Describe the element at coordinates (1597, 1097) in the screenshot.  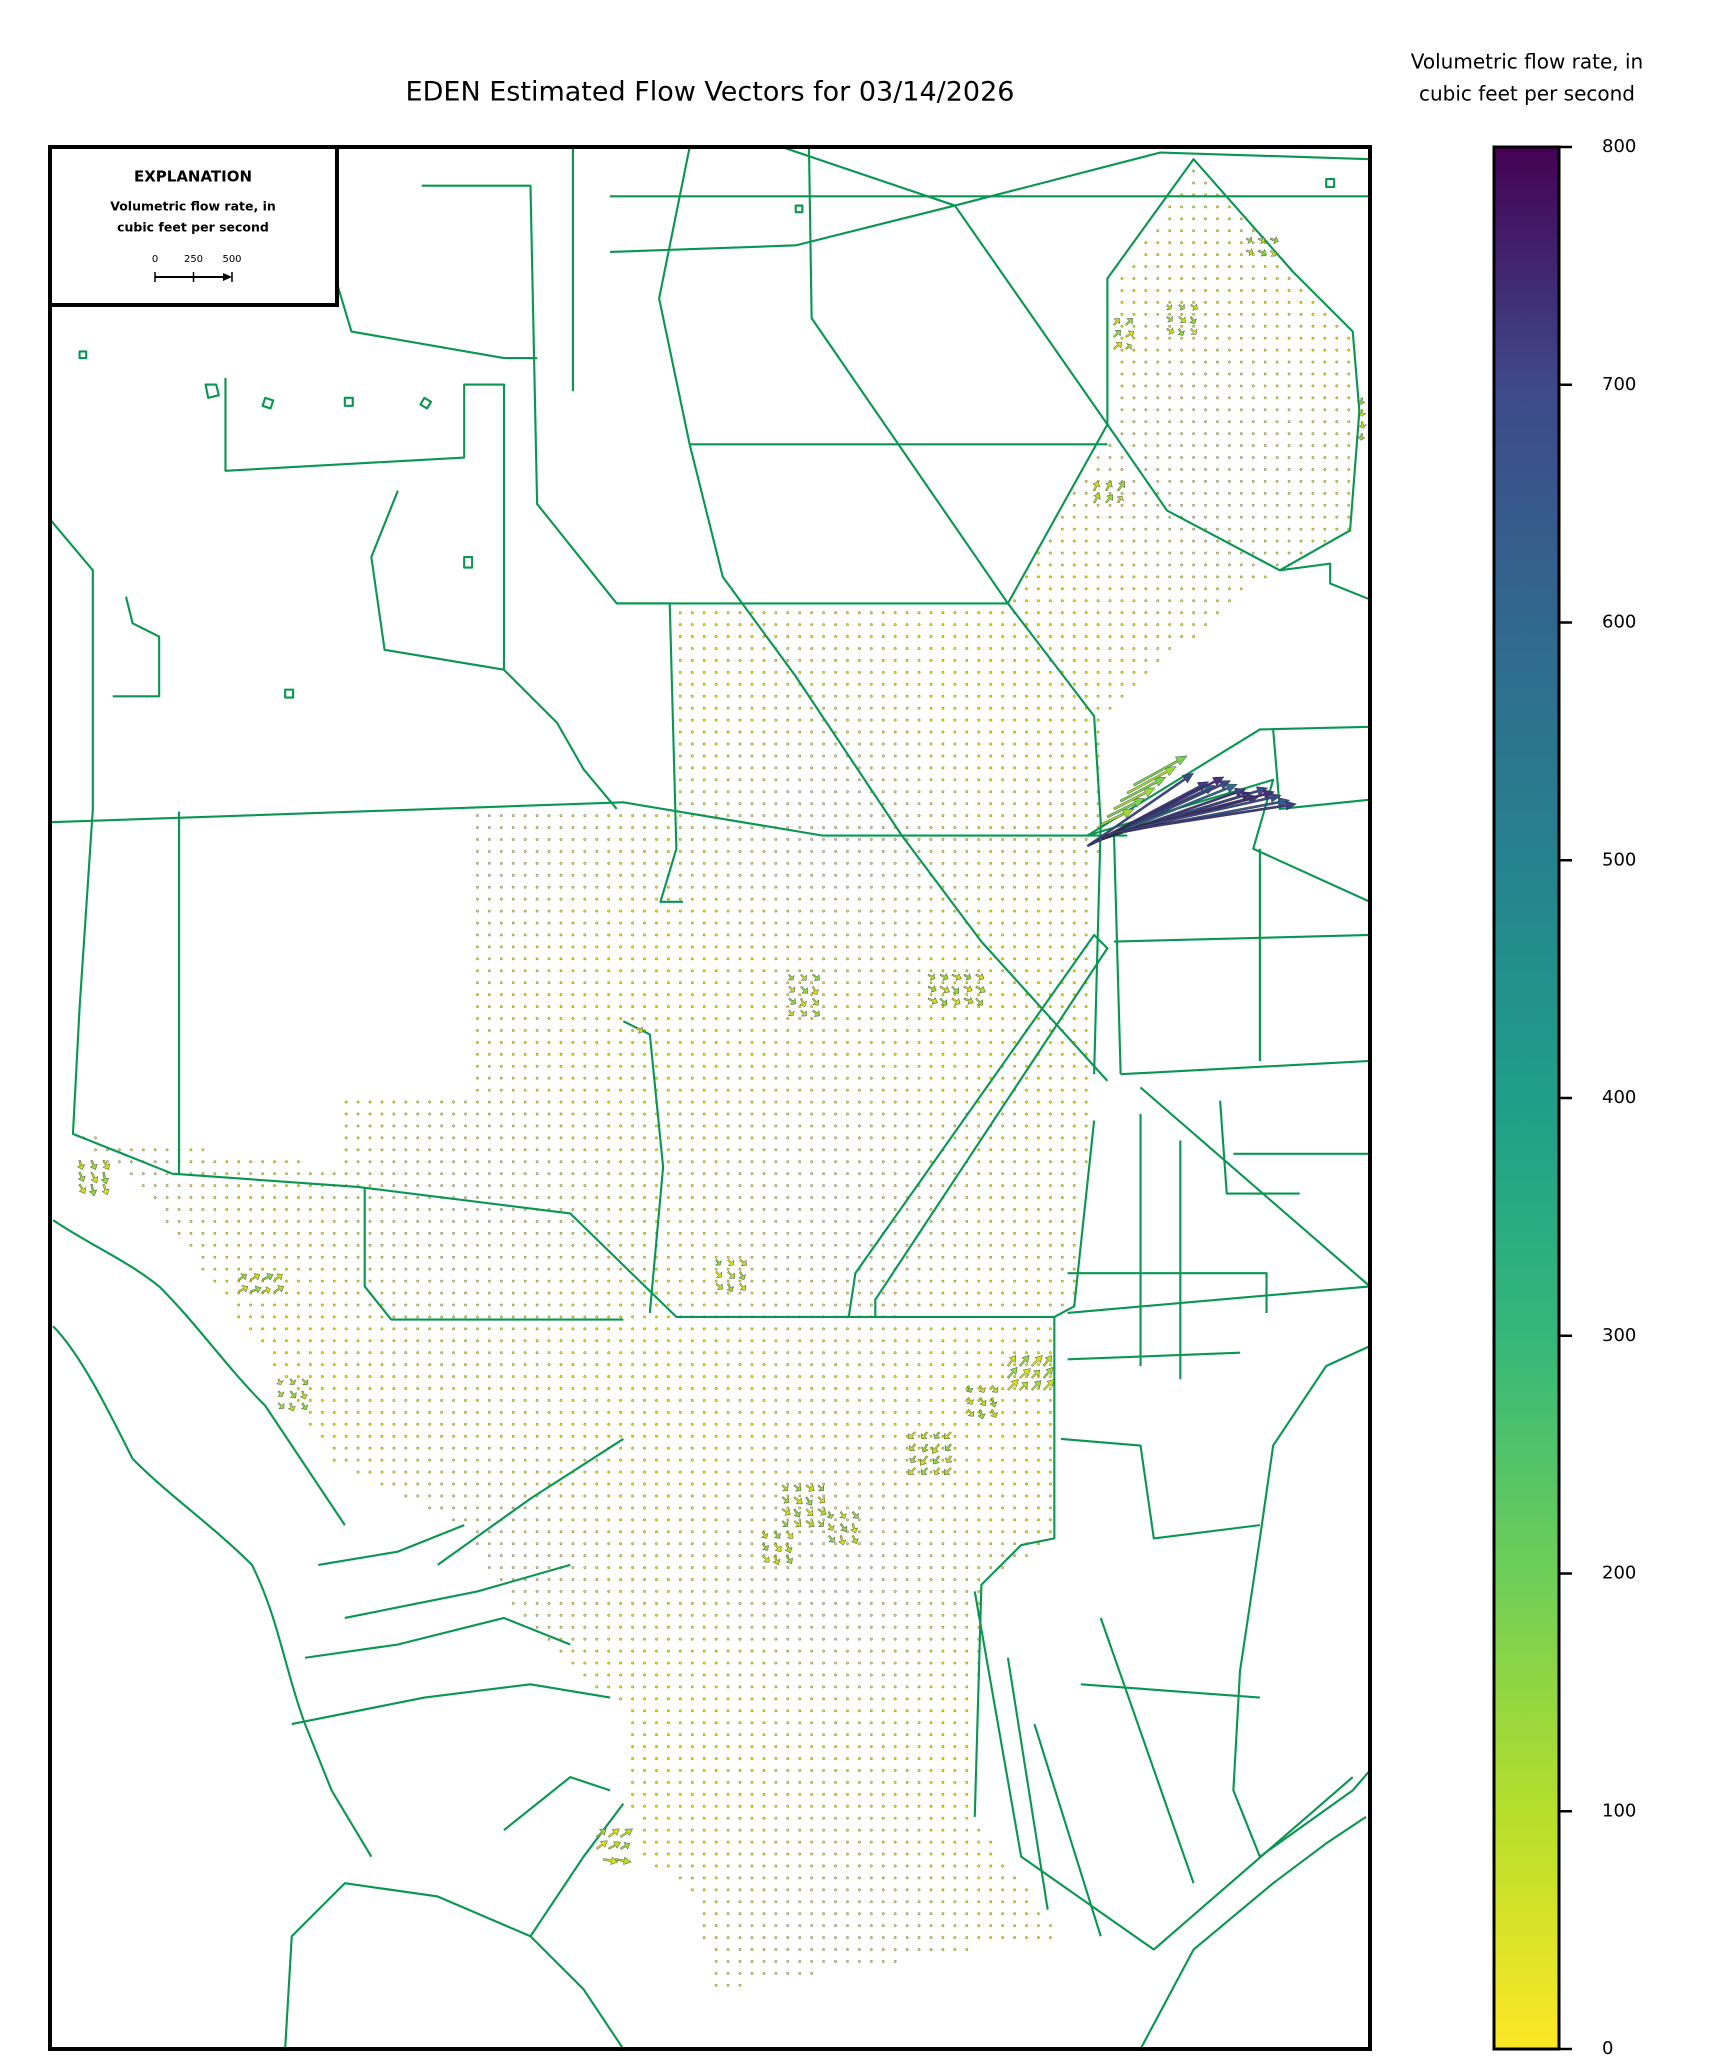
I see `colorbar-axis: 0 100 200 300 400 500 600 700 800` at that location.